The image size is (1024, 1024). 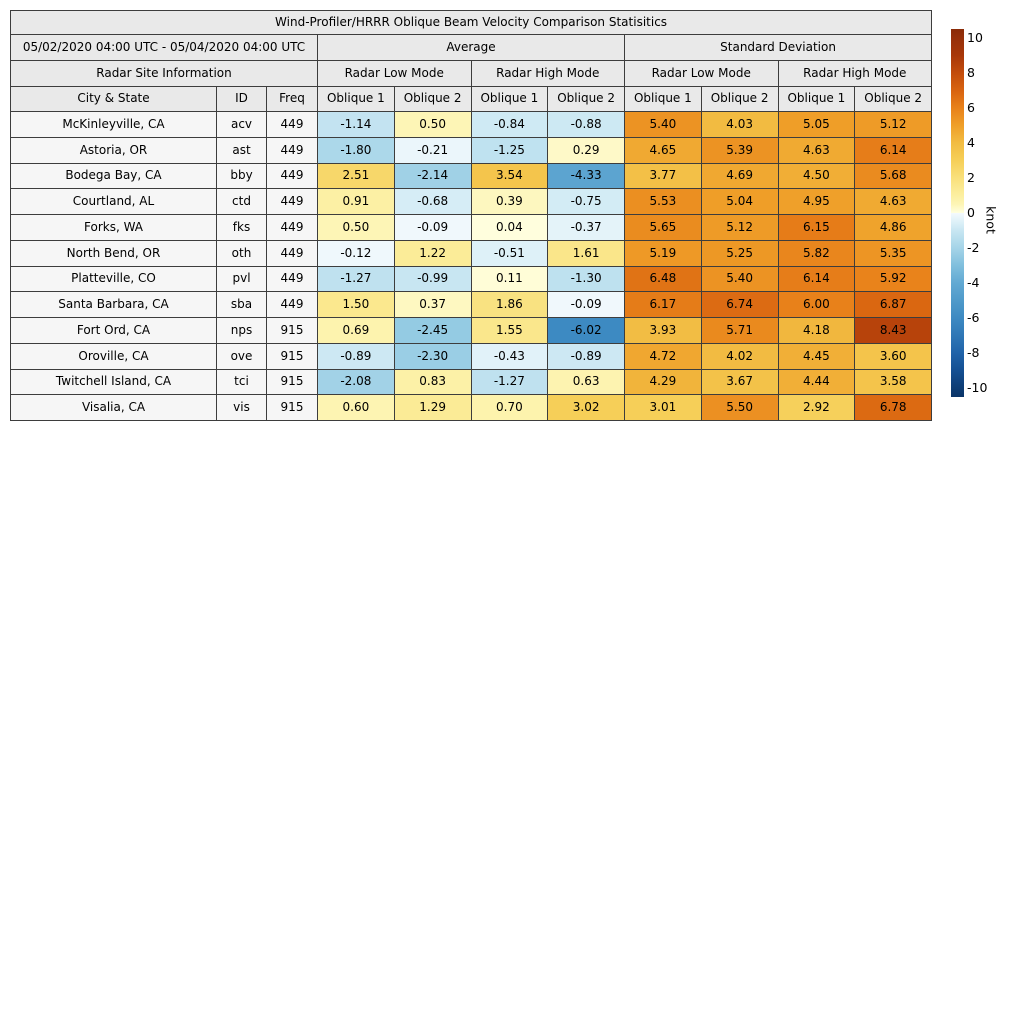 What do you see at coordinates (893, 330) in the screenshot?
I see `value-cell: 8.43` at bounding box center [893, 330].